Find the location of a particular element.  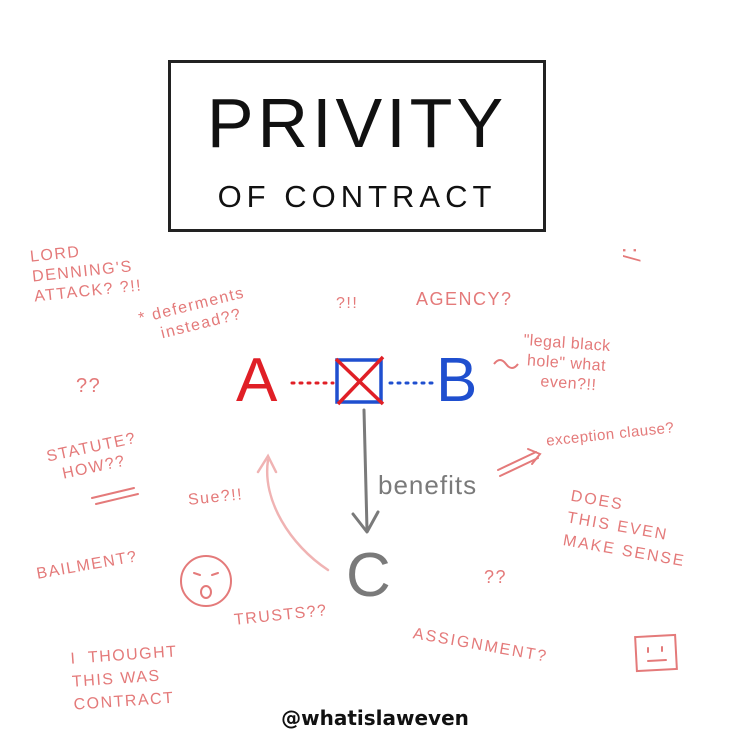

squiggle-mark is located at coordinates (506, 364).